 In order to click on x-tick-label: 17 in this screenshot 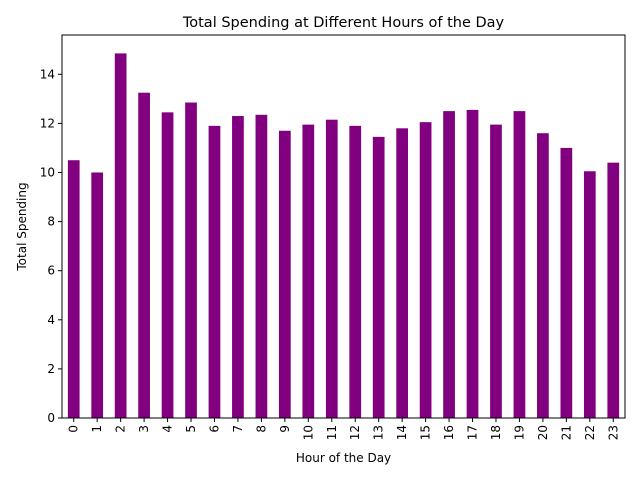, I will do `click(473, 432)`.